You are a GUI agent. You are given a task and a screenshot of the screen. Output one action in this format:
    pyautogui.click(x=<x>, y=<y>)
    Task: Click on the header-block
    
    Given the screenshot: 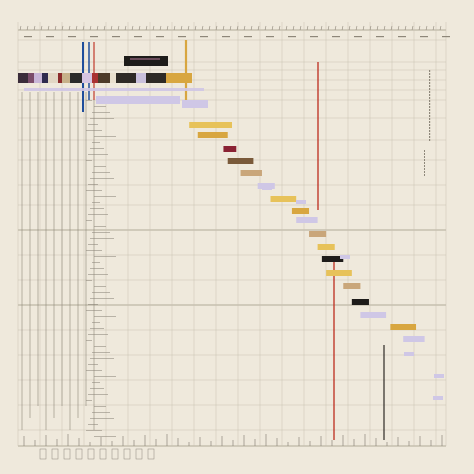 What is the action you would take?
    pyautogui.click(x=146, y=61)
    